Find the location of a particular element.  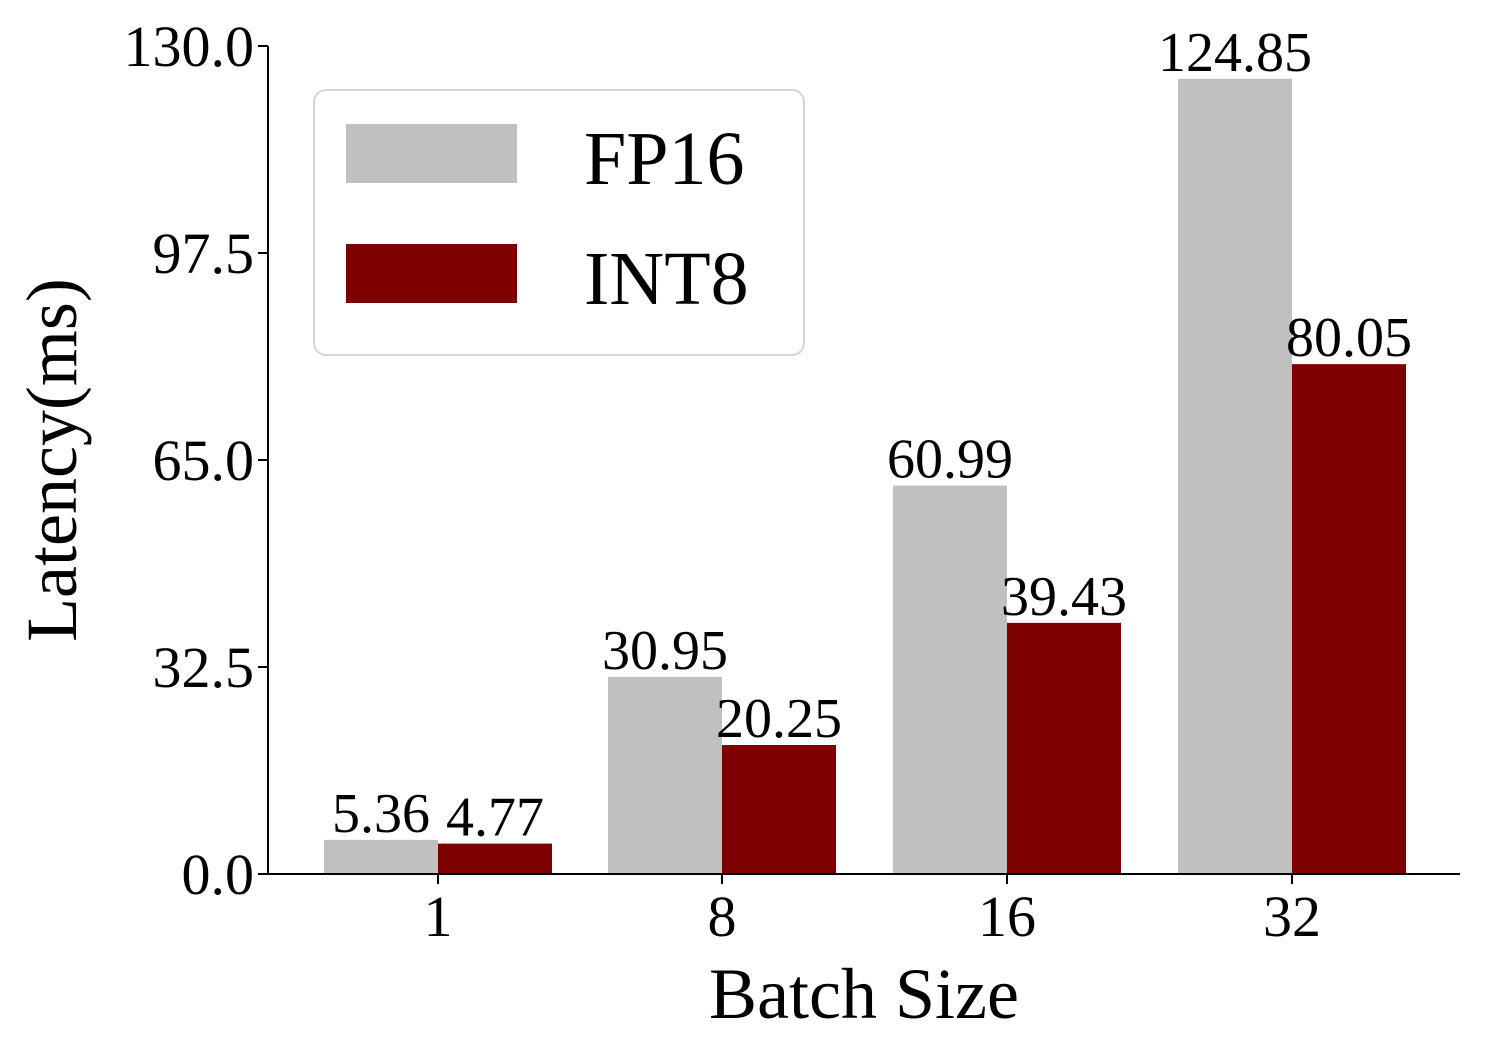

x-tick-label: 1 is located at coordinates (438, 916).